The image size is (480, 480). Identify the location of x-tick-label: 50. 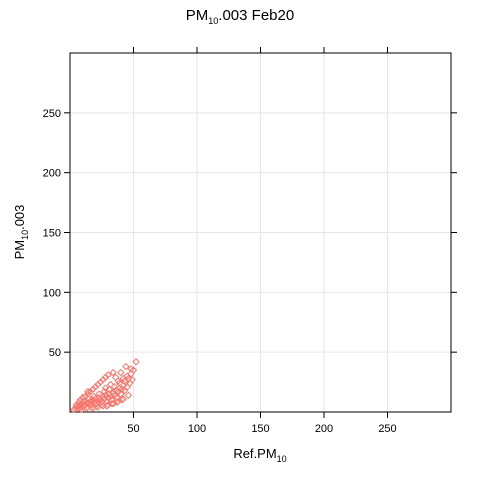
(133, 429).